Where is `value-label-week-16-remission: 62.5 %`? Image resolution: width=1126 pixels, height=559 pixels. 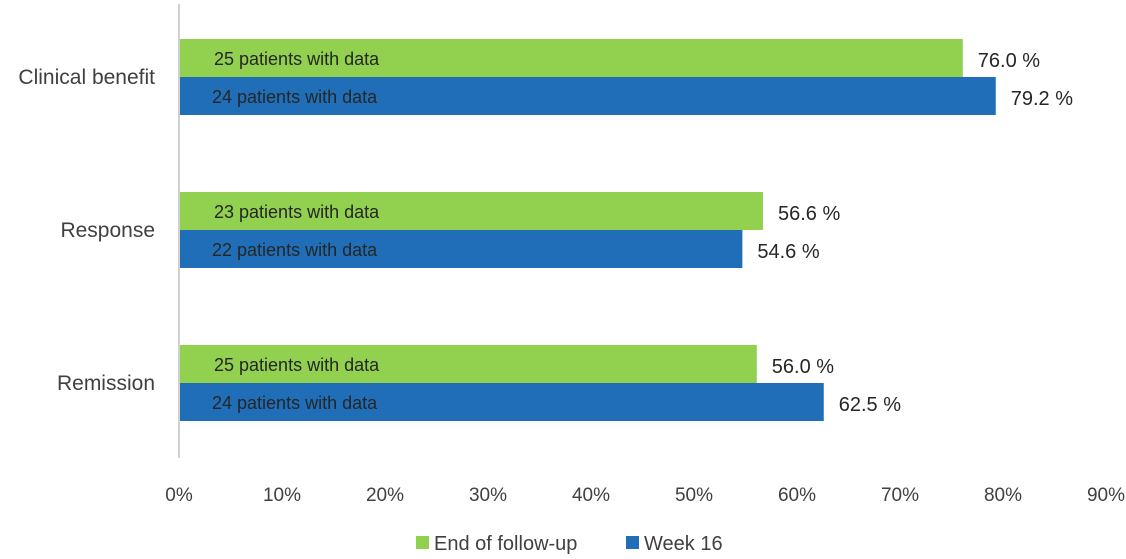
value-label-week-16-remission: 62.5 % is located at coordinates (870, 405).